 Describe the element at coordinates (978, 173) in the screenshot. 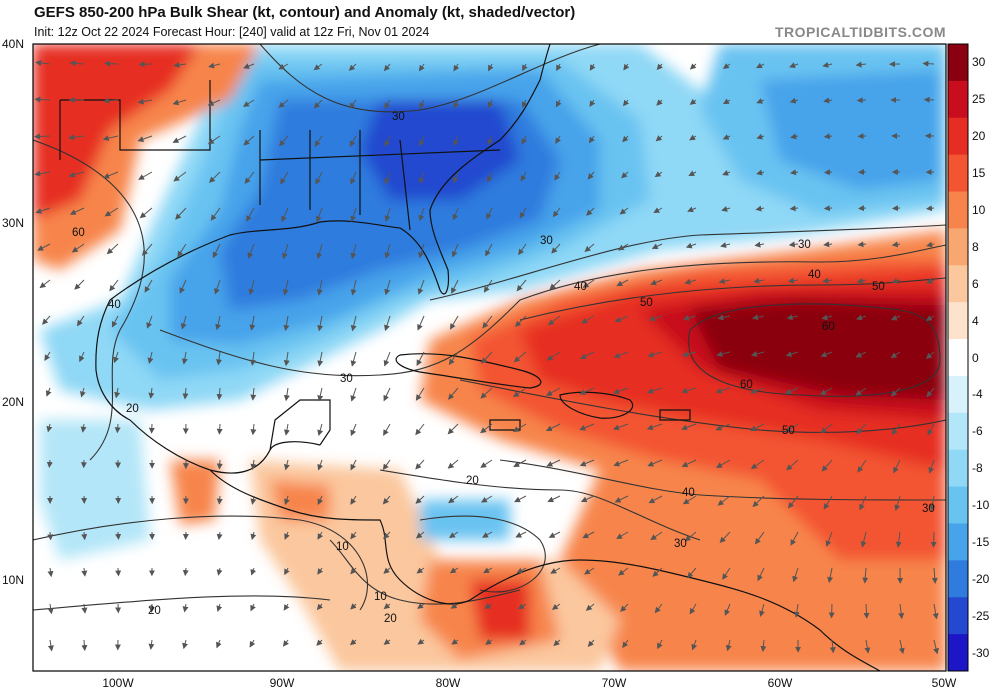

I see `colorbar-label: 15` at that location.